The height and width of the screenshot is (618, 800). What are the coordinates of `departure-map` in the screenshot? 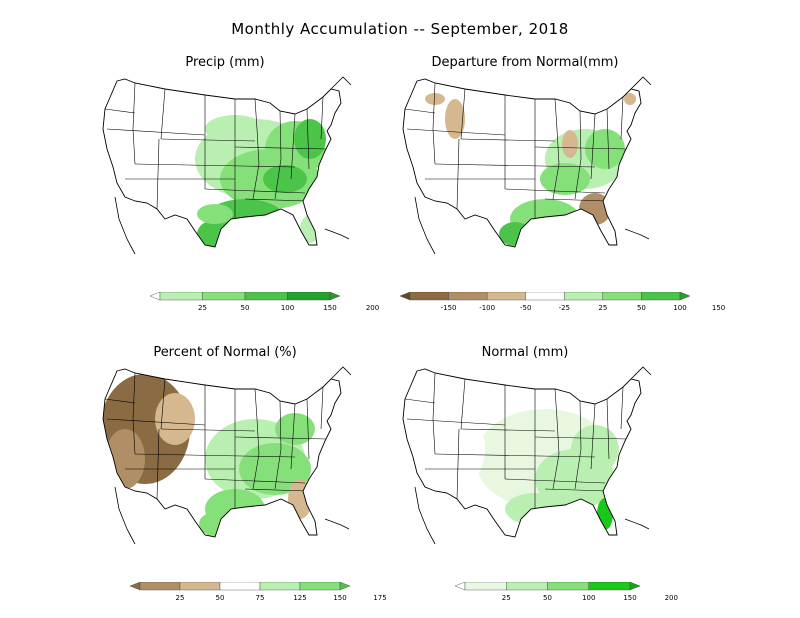 It's located at (527, 165).